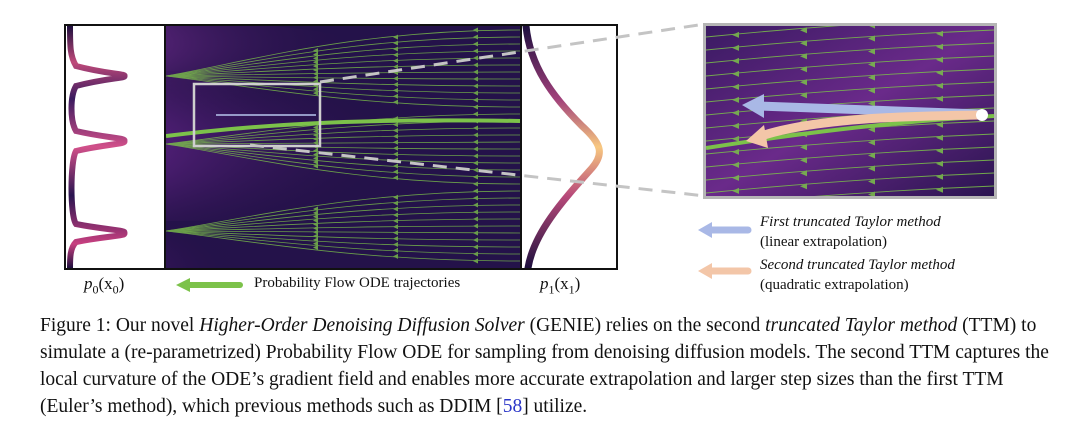 The width and height of the screenshot is (1080, 430). Describe the element at coordinates (362, 325) in the screenshot. I see `caption-method-name: Higher-Order Denoising Diffusion Solver` at that location.